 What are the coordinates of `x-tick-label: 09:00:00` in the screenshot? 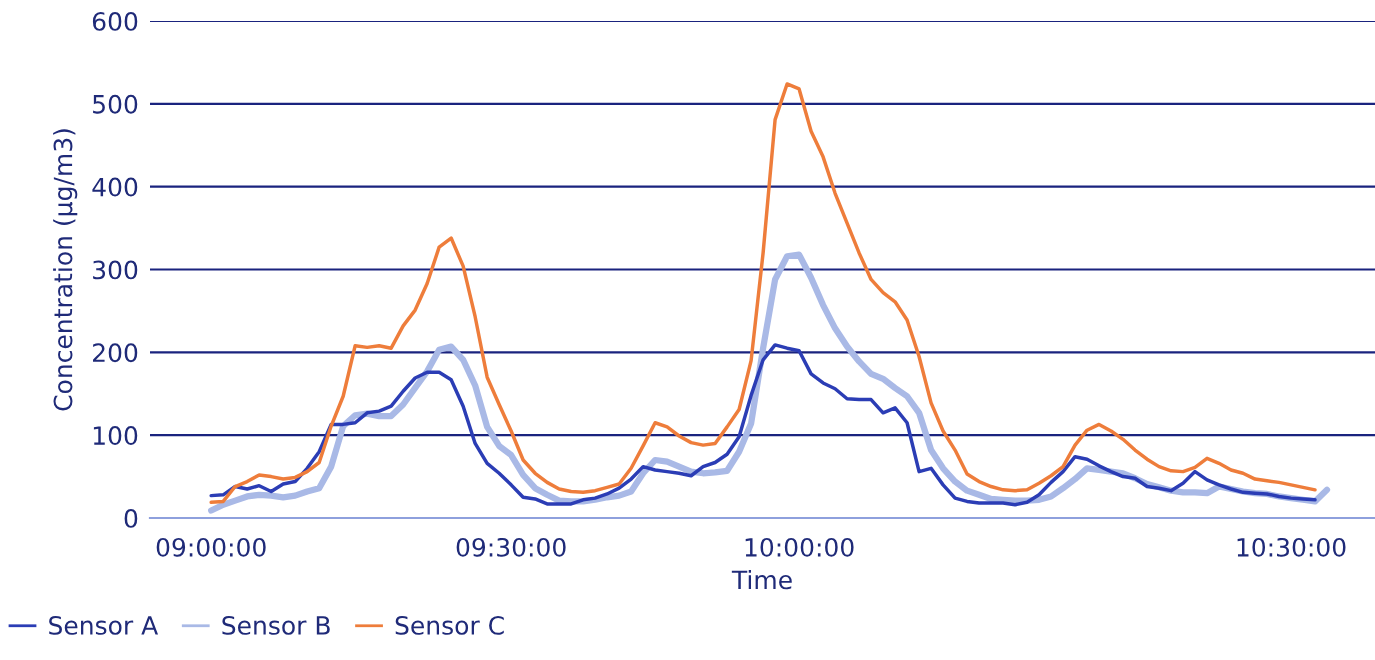 It's located at (211, 547).